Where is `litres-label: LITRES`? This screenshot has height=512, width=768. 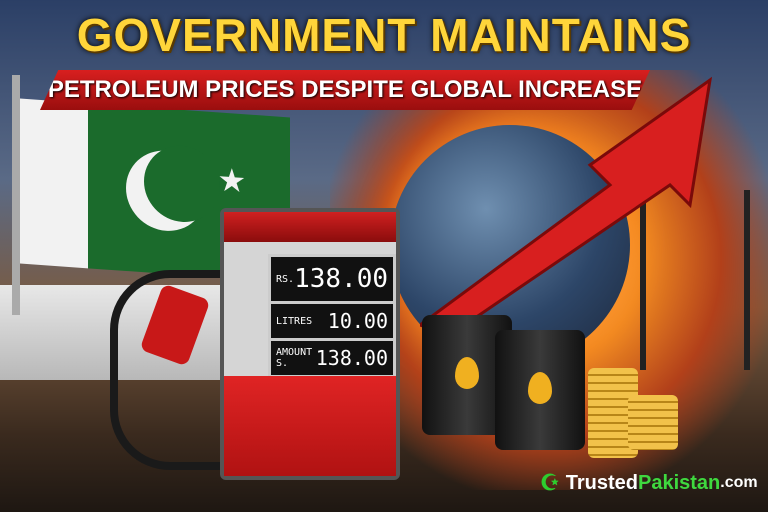
litres-label: LITRES is located at coordinates (294, 321).